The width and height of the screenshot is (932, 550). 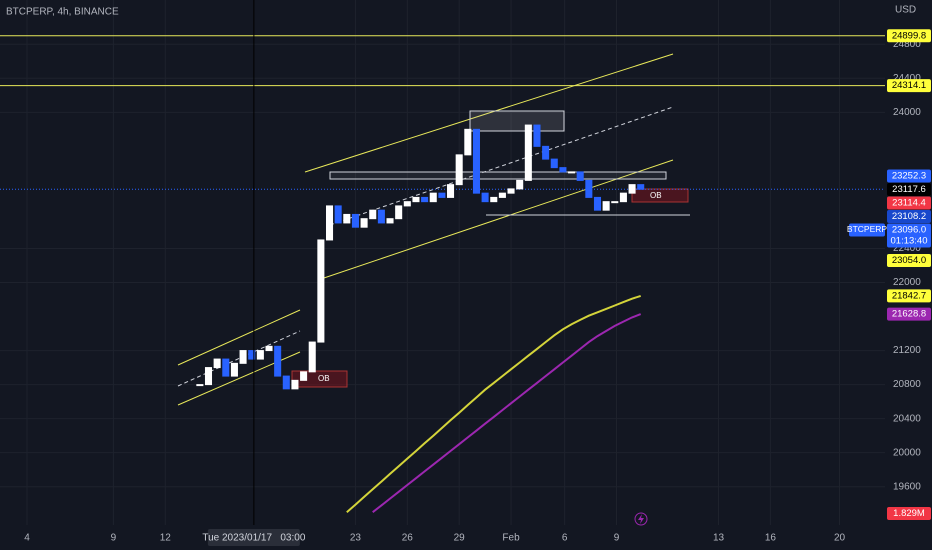 I want to click on price-tag-label: 23108.2, so click(x=909, y=216).